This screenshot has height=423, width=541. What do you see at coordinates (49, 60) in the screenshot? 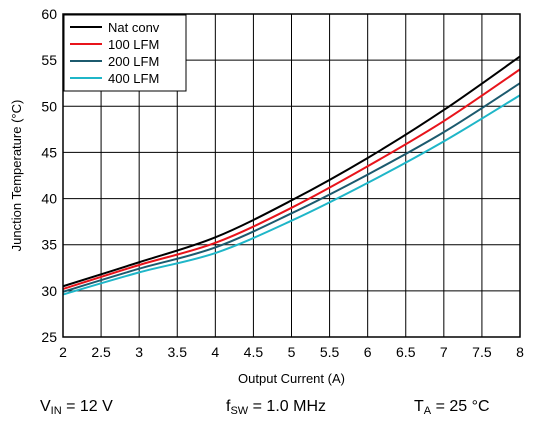
I see `y-tick-label: 55` at bounding box center [49, 60].